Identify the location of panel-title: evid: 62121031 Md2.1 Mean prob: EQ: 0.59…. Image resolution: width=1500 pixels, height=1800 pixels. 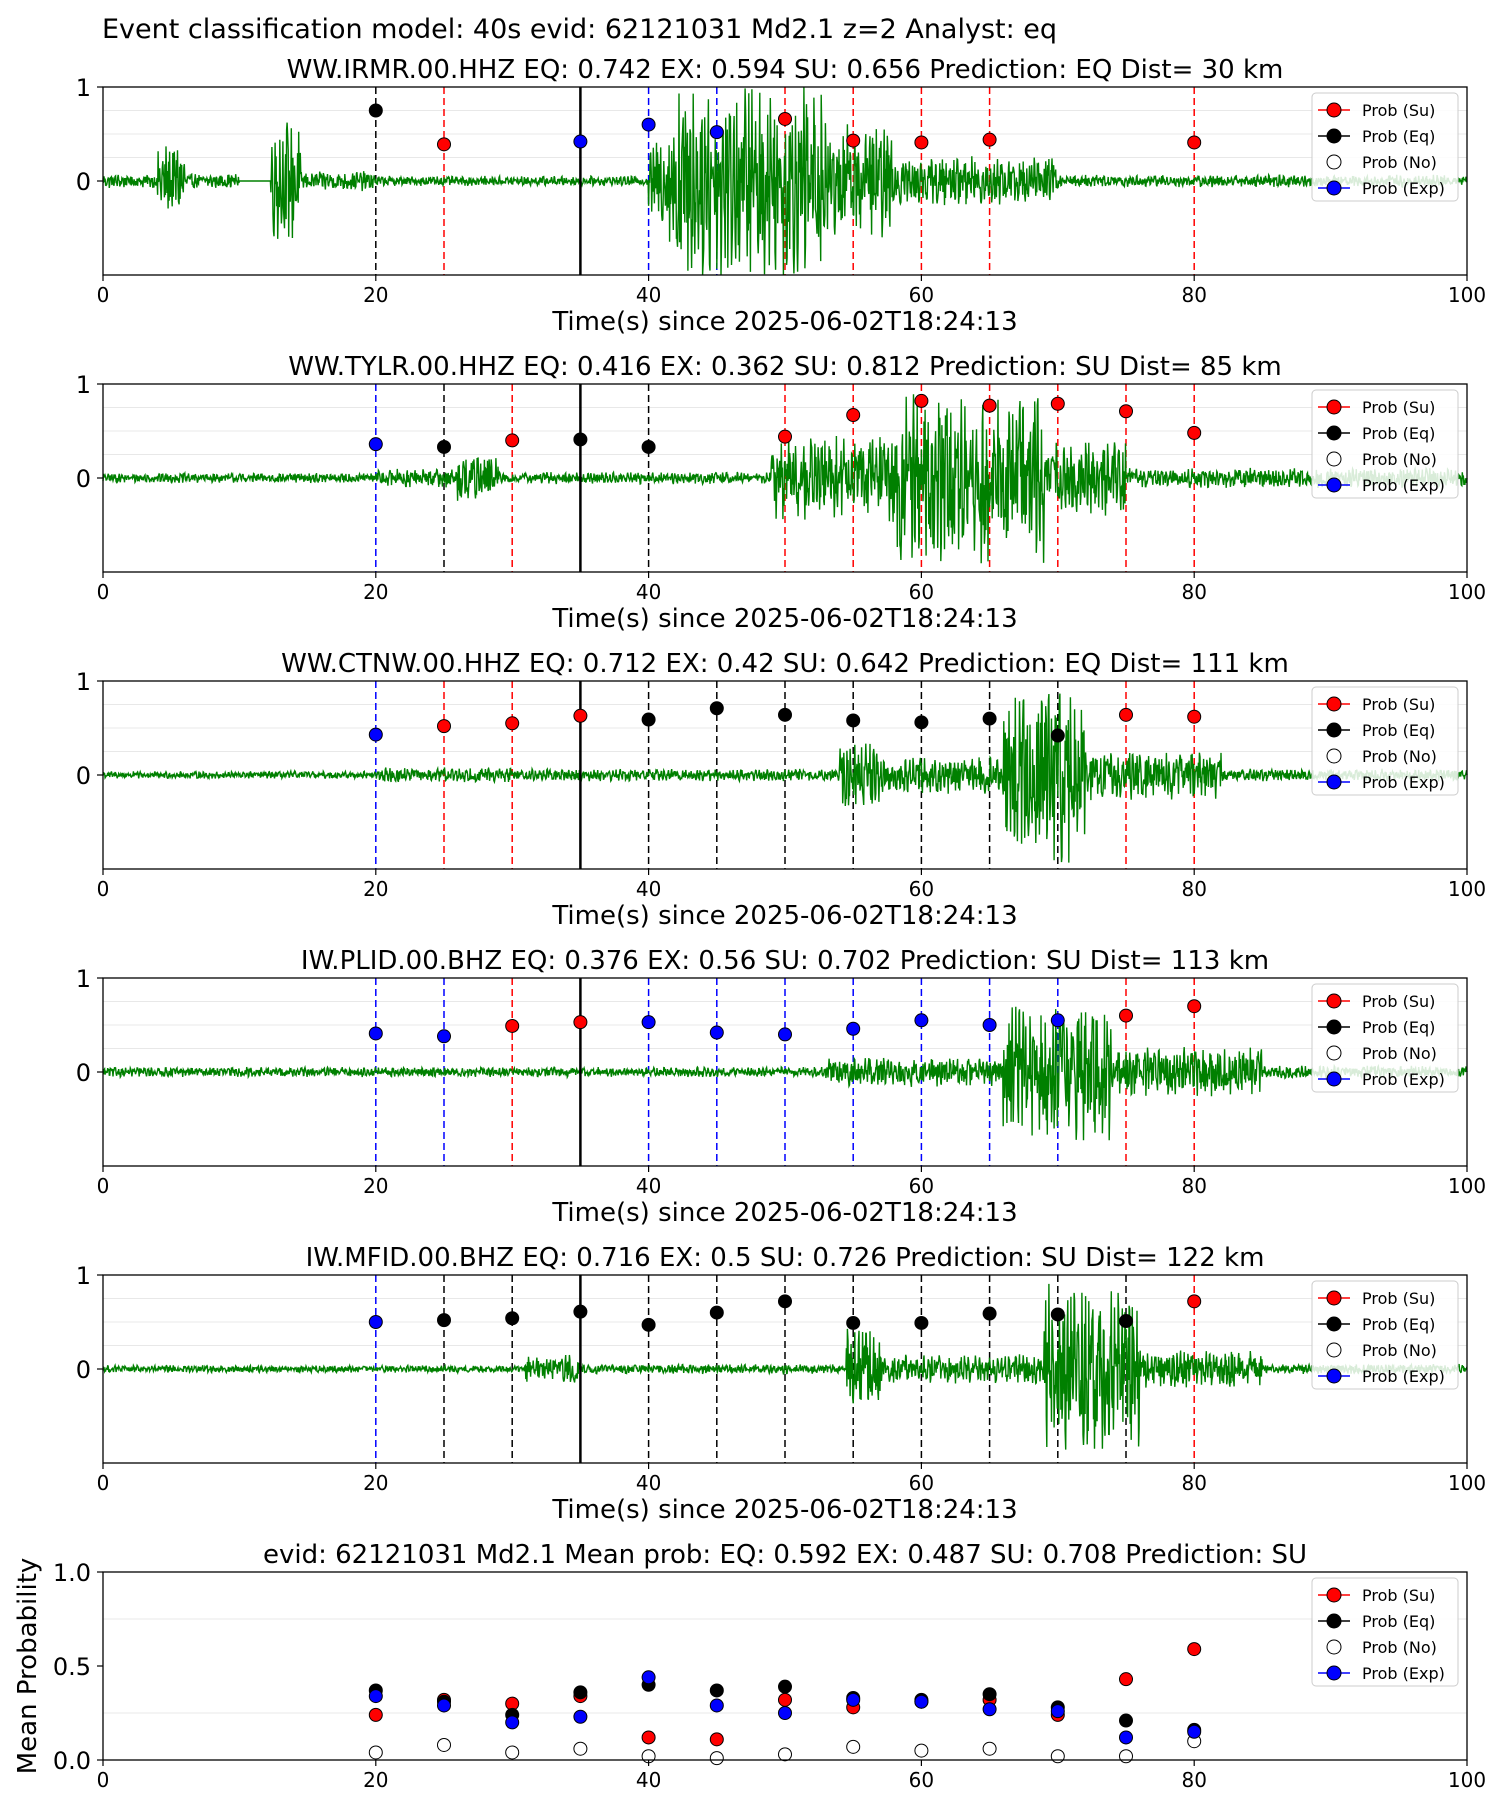
(785, 1555).